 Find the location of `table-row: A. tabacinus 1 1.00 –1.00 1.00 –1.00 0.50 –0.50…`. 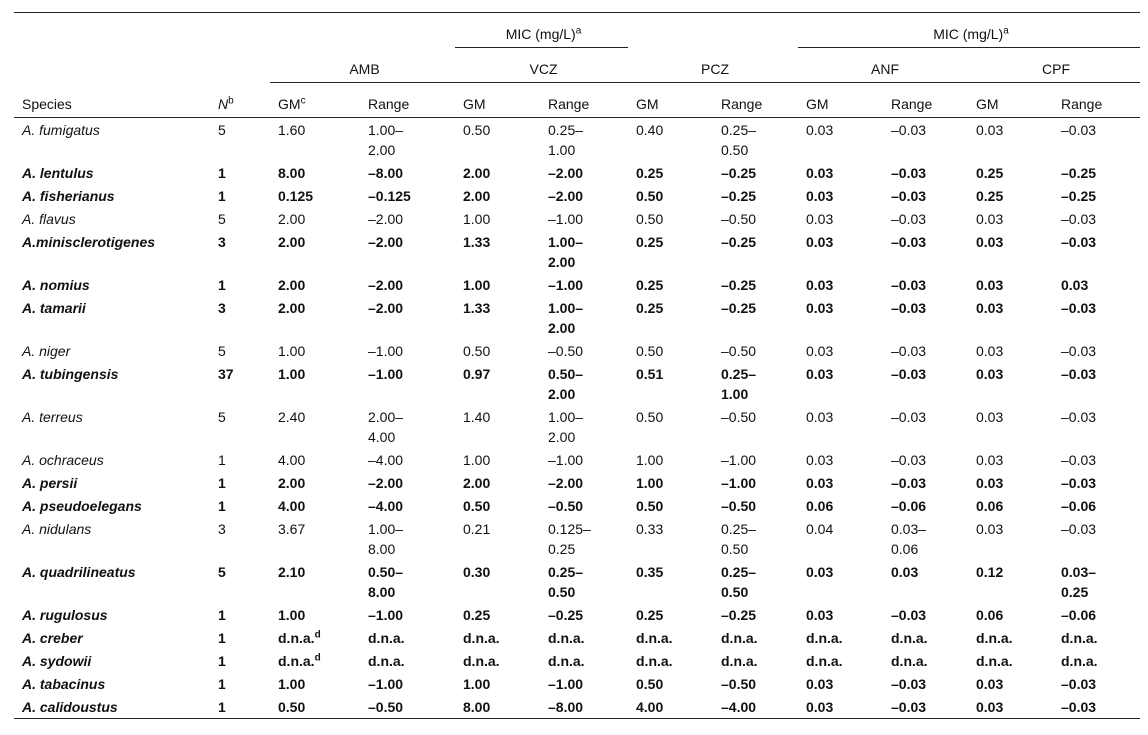

table-row: A. tabacinus 1 1.00 –1.00 1.00 –1.00 0.50 –0.50… is located at coordinates (577, 683).